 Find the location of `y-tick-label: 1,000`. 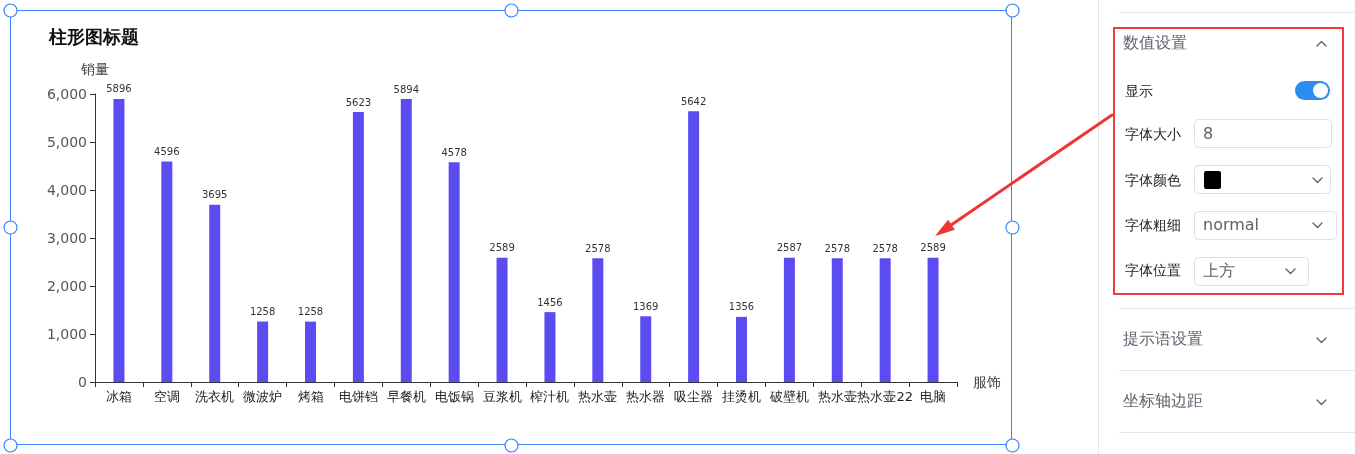

y-tick-label: 1,000 is located at coordinates (66, 334).